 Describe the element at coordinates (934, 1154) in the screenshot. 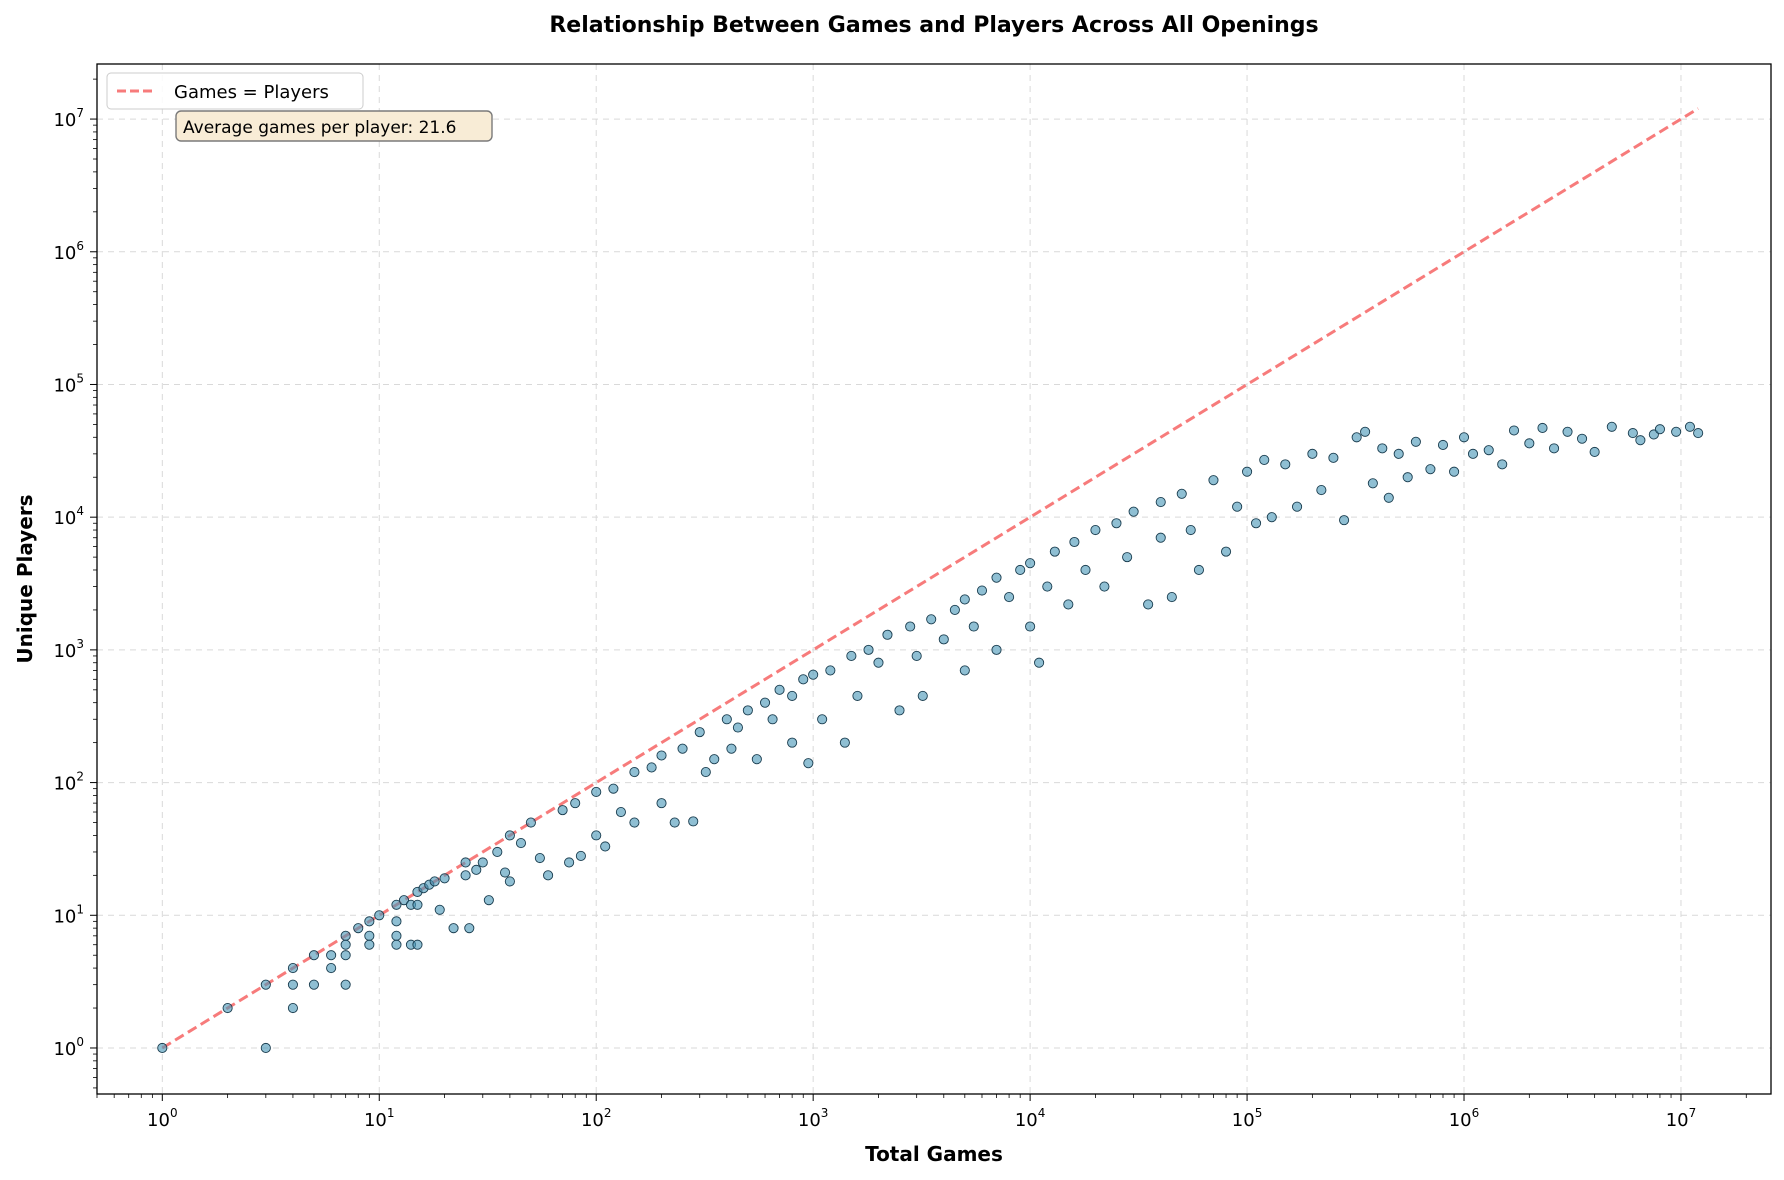

I see `x-axis-label: Total Games` at that location.